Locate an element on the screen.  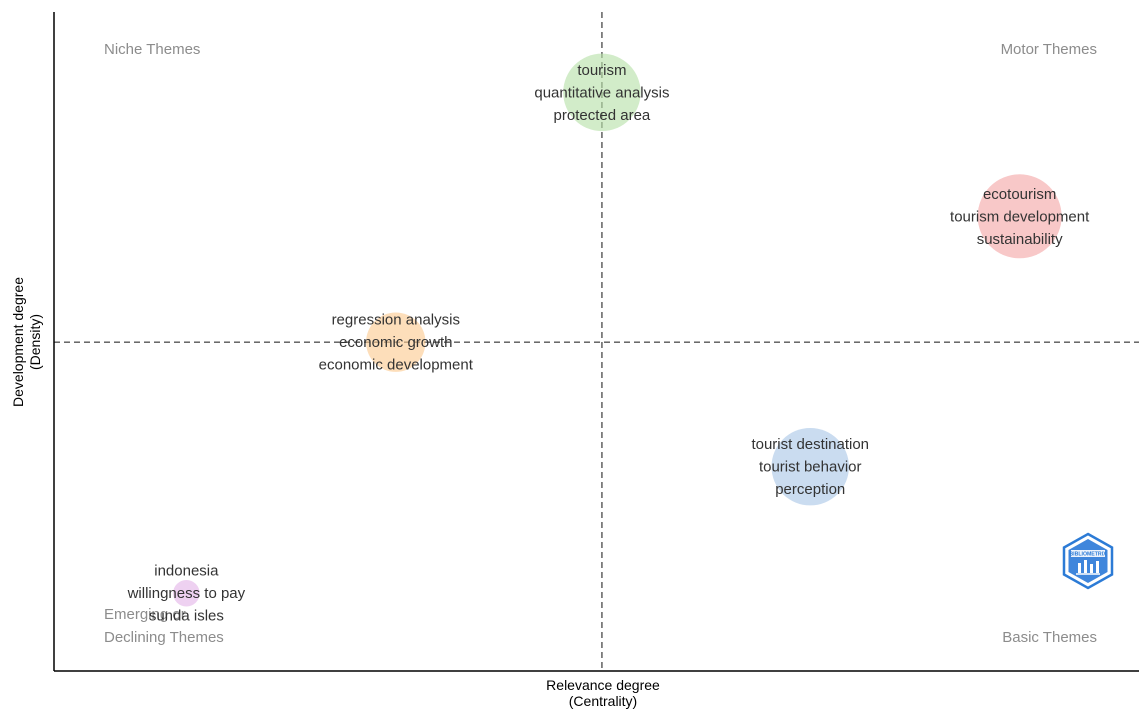
cluster-1-label-3: protected area is located at coordinates (602, 115).